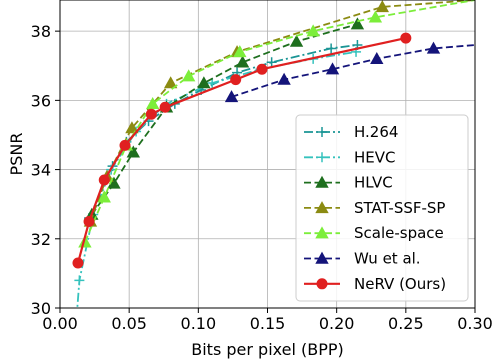 The width and height of the screenshot is (495, 362). What do you see at coordinates (406, 323) in the screenshot?
I see `x-tick-label: 0.25` at bounding box center [406, 323].